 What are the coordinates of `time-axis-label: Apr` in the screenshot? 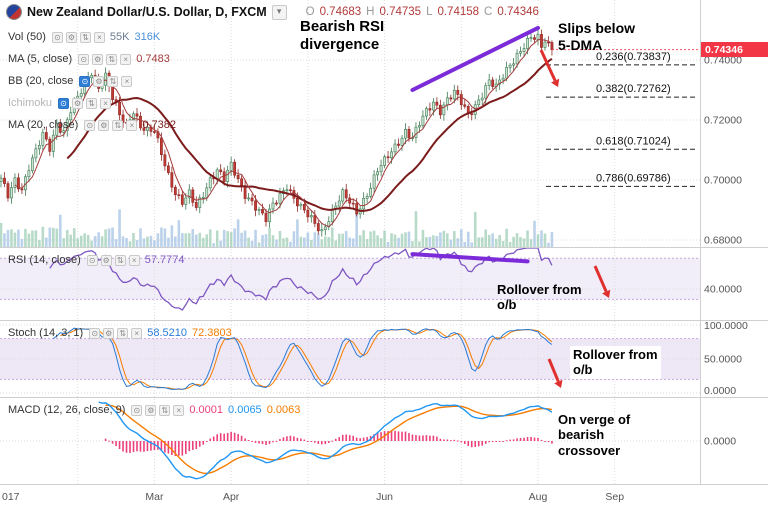 It's located at (231, 497).